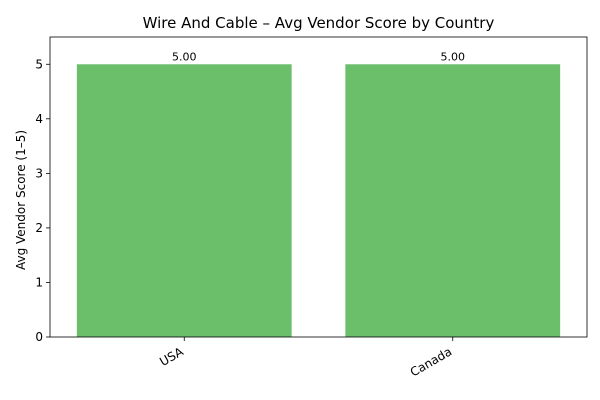 This screenshot has height=400, width=600. What do you see at coordinates (171, 356) in the screenshot?
I see `x-tick-label: USA` at bounding box center [171, 356].